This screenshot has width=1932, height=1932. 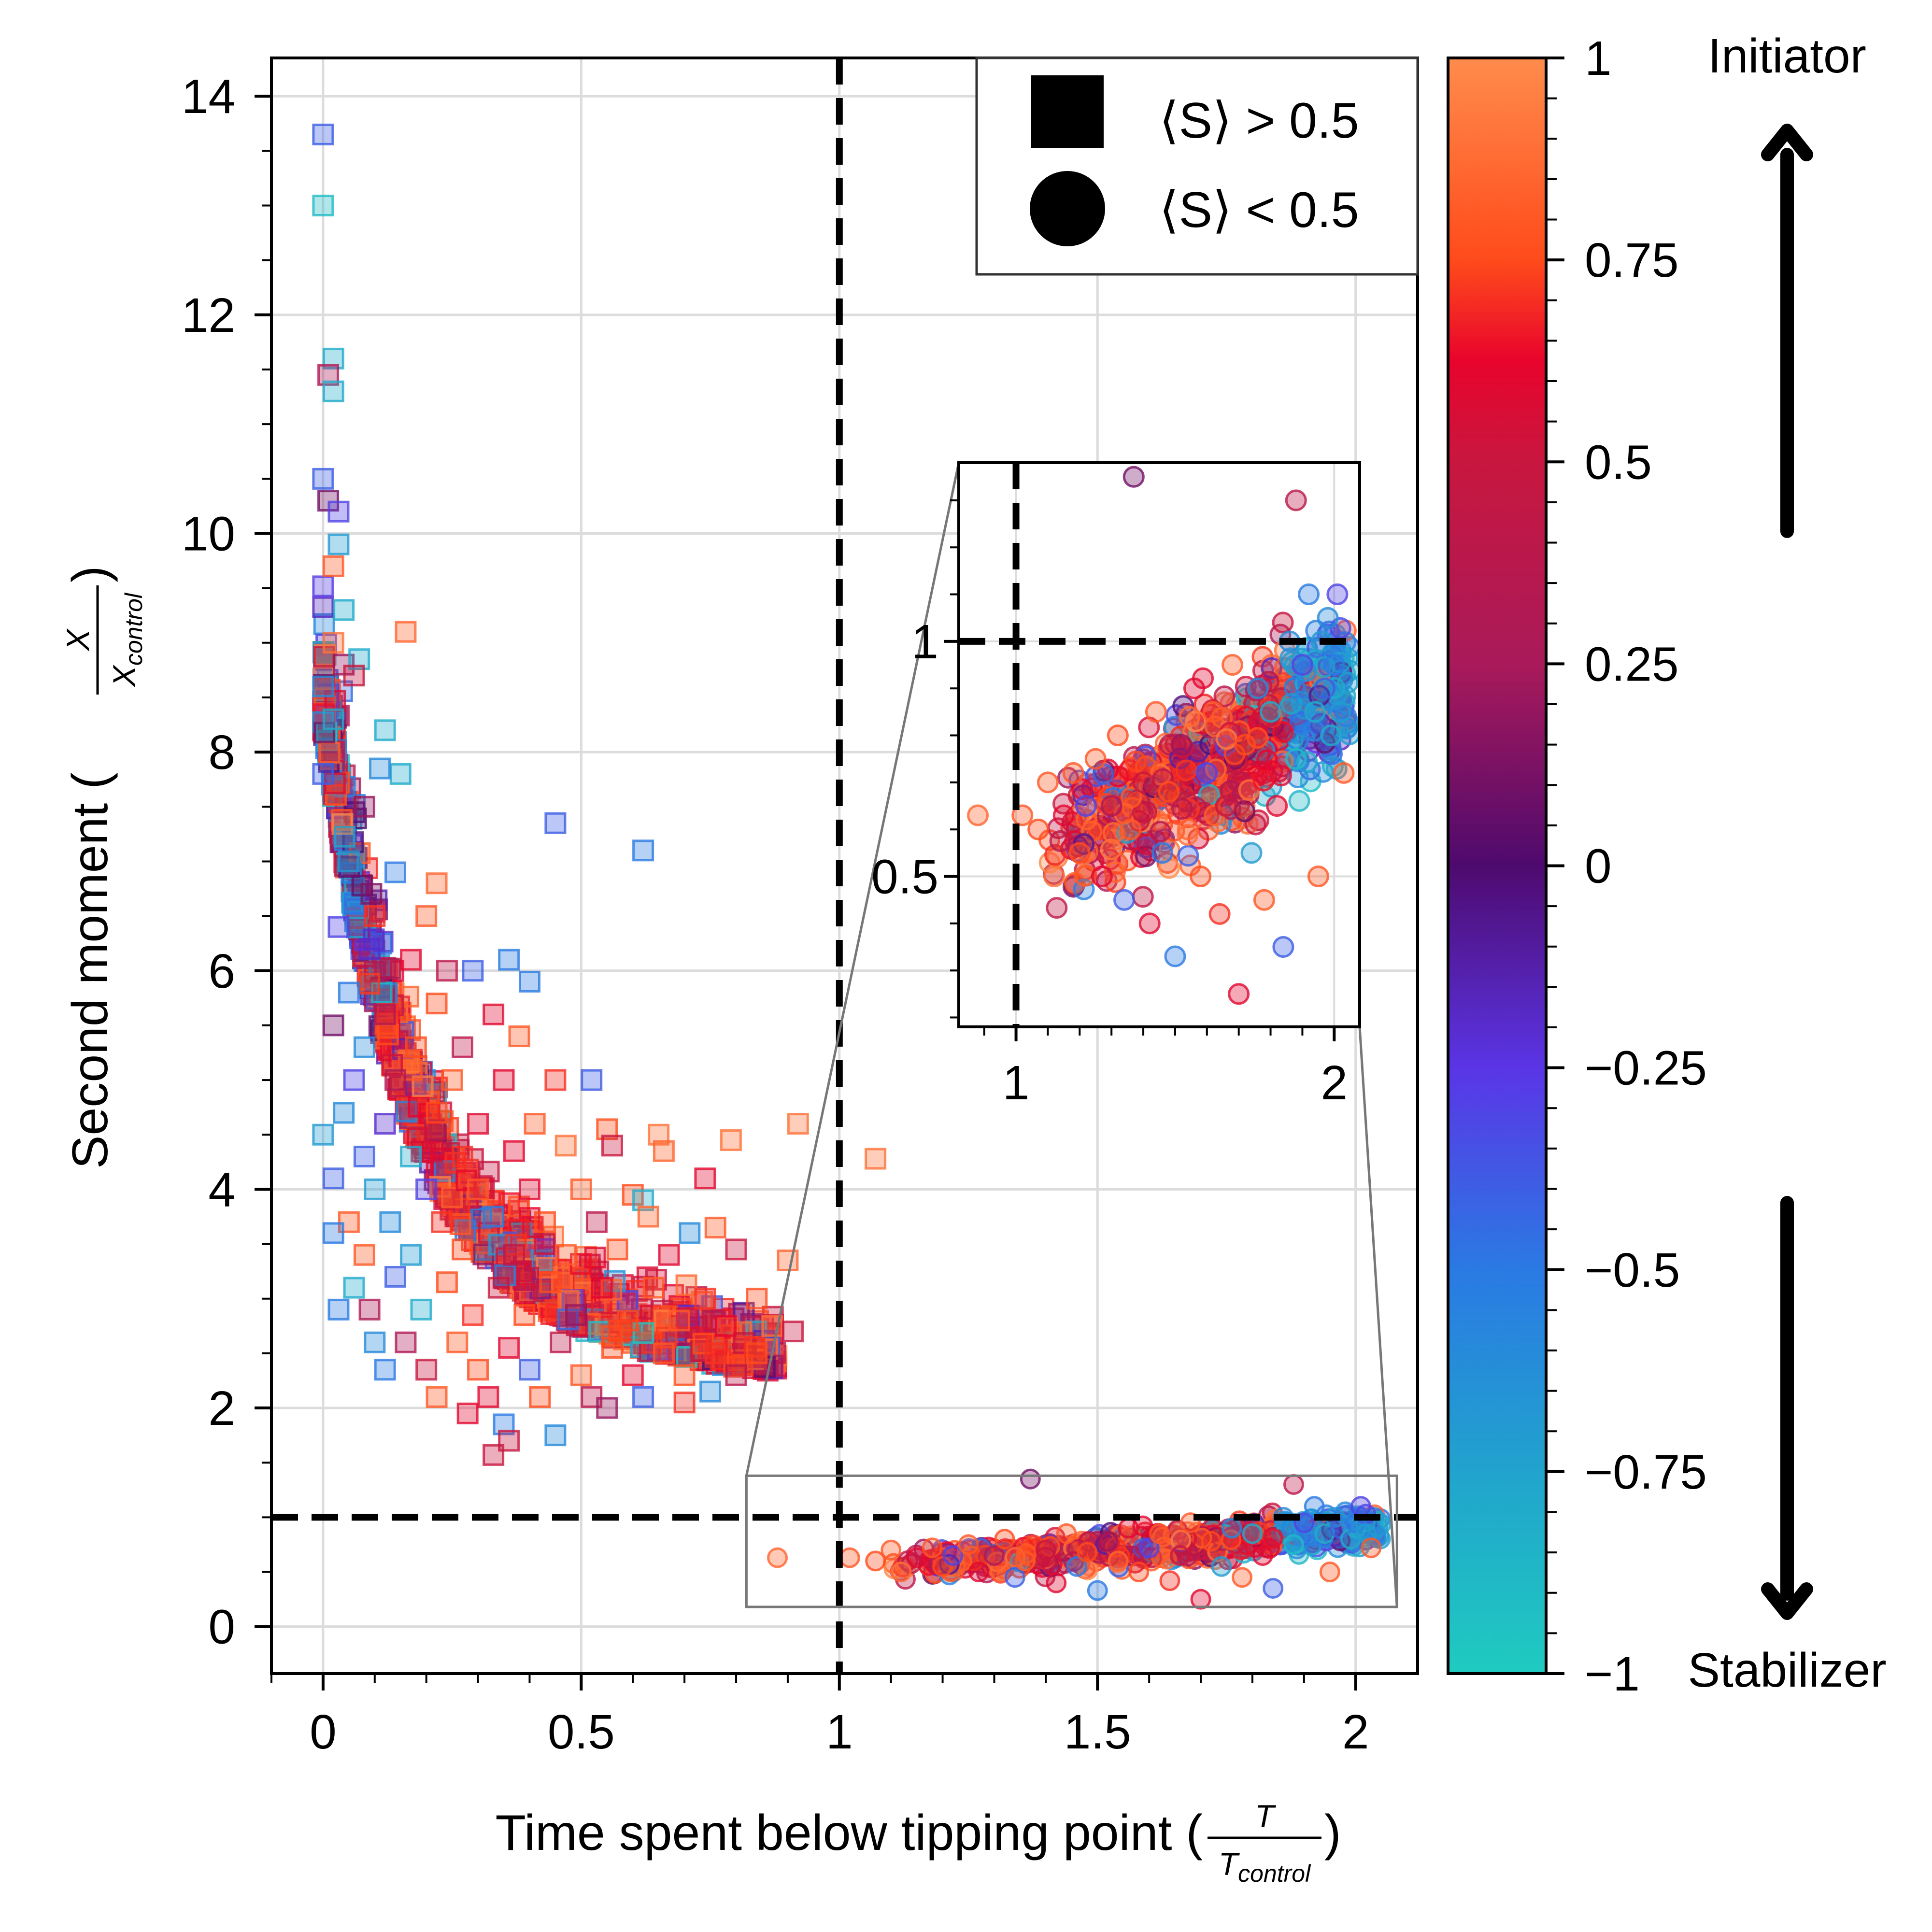 I want to click on y-axis-title-numerator: X, so click(x=78, y=640).